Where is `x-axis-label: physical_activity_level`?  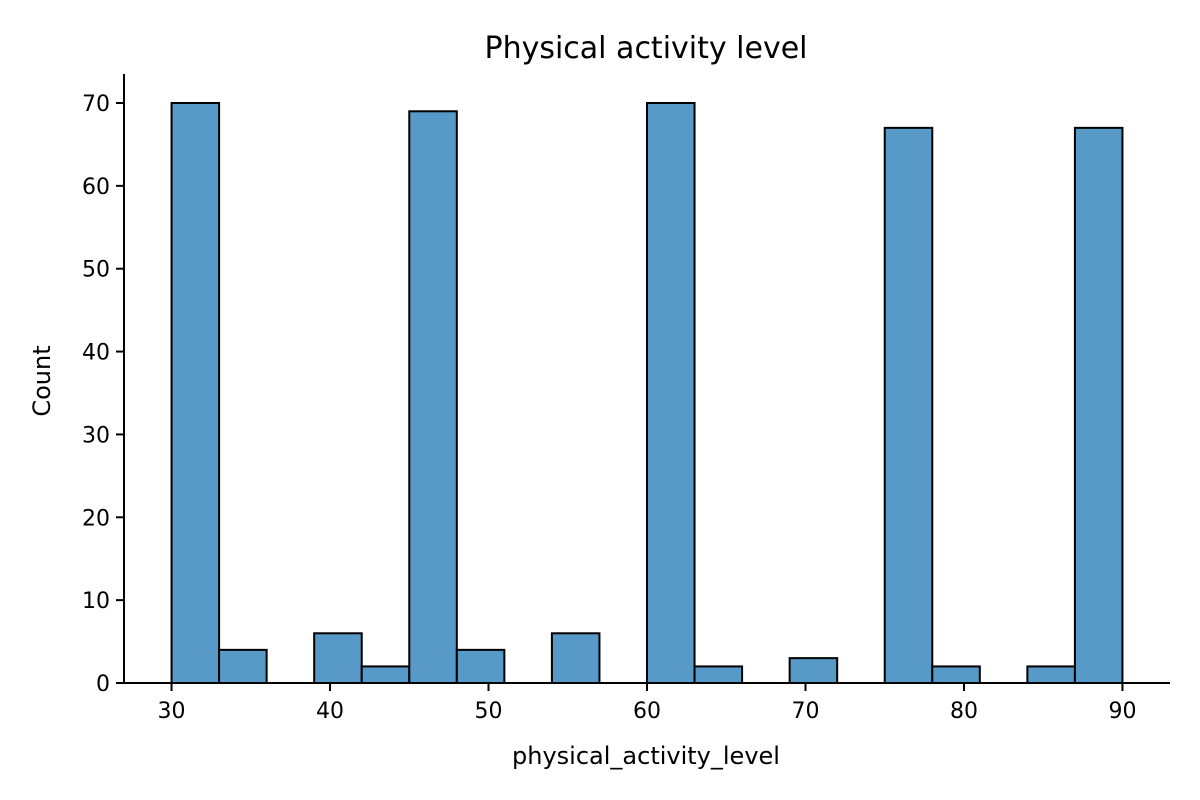 x-axis-label: physical_activity_level is located at coordinates (646, 756).